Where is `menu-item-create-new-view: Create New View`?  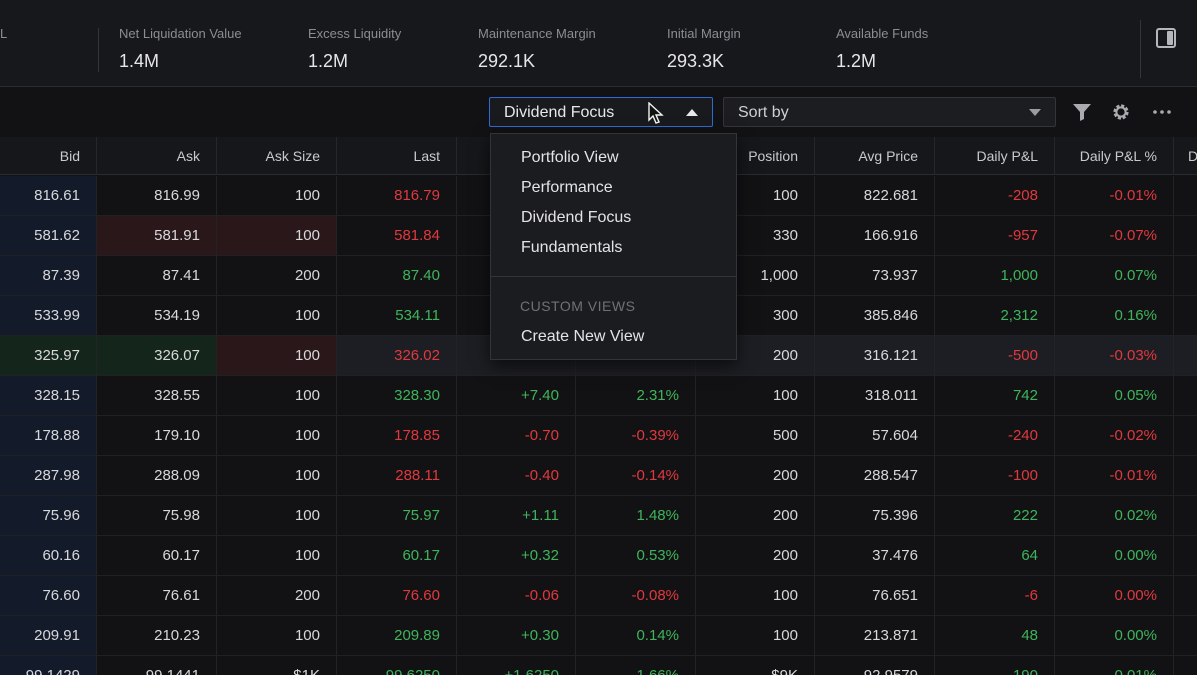
menu-item-create-new-view: Create New View is located at coordinates (583, 336).